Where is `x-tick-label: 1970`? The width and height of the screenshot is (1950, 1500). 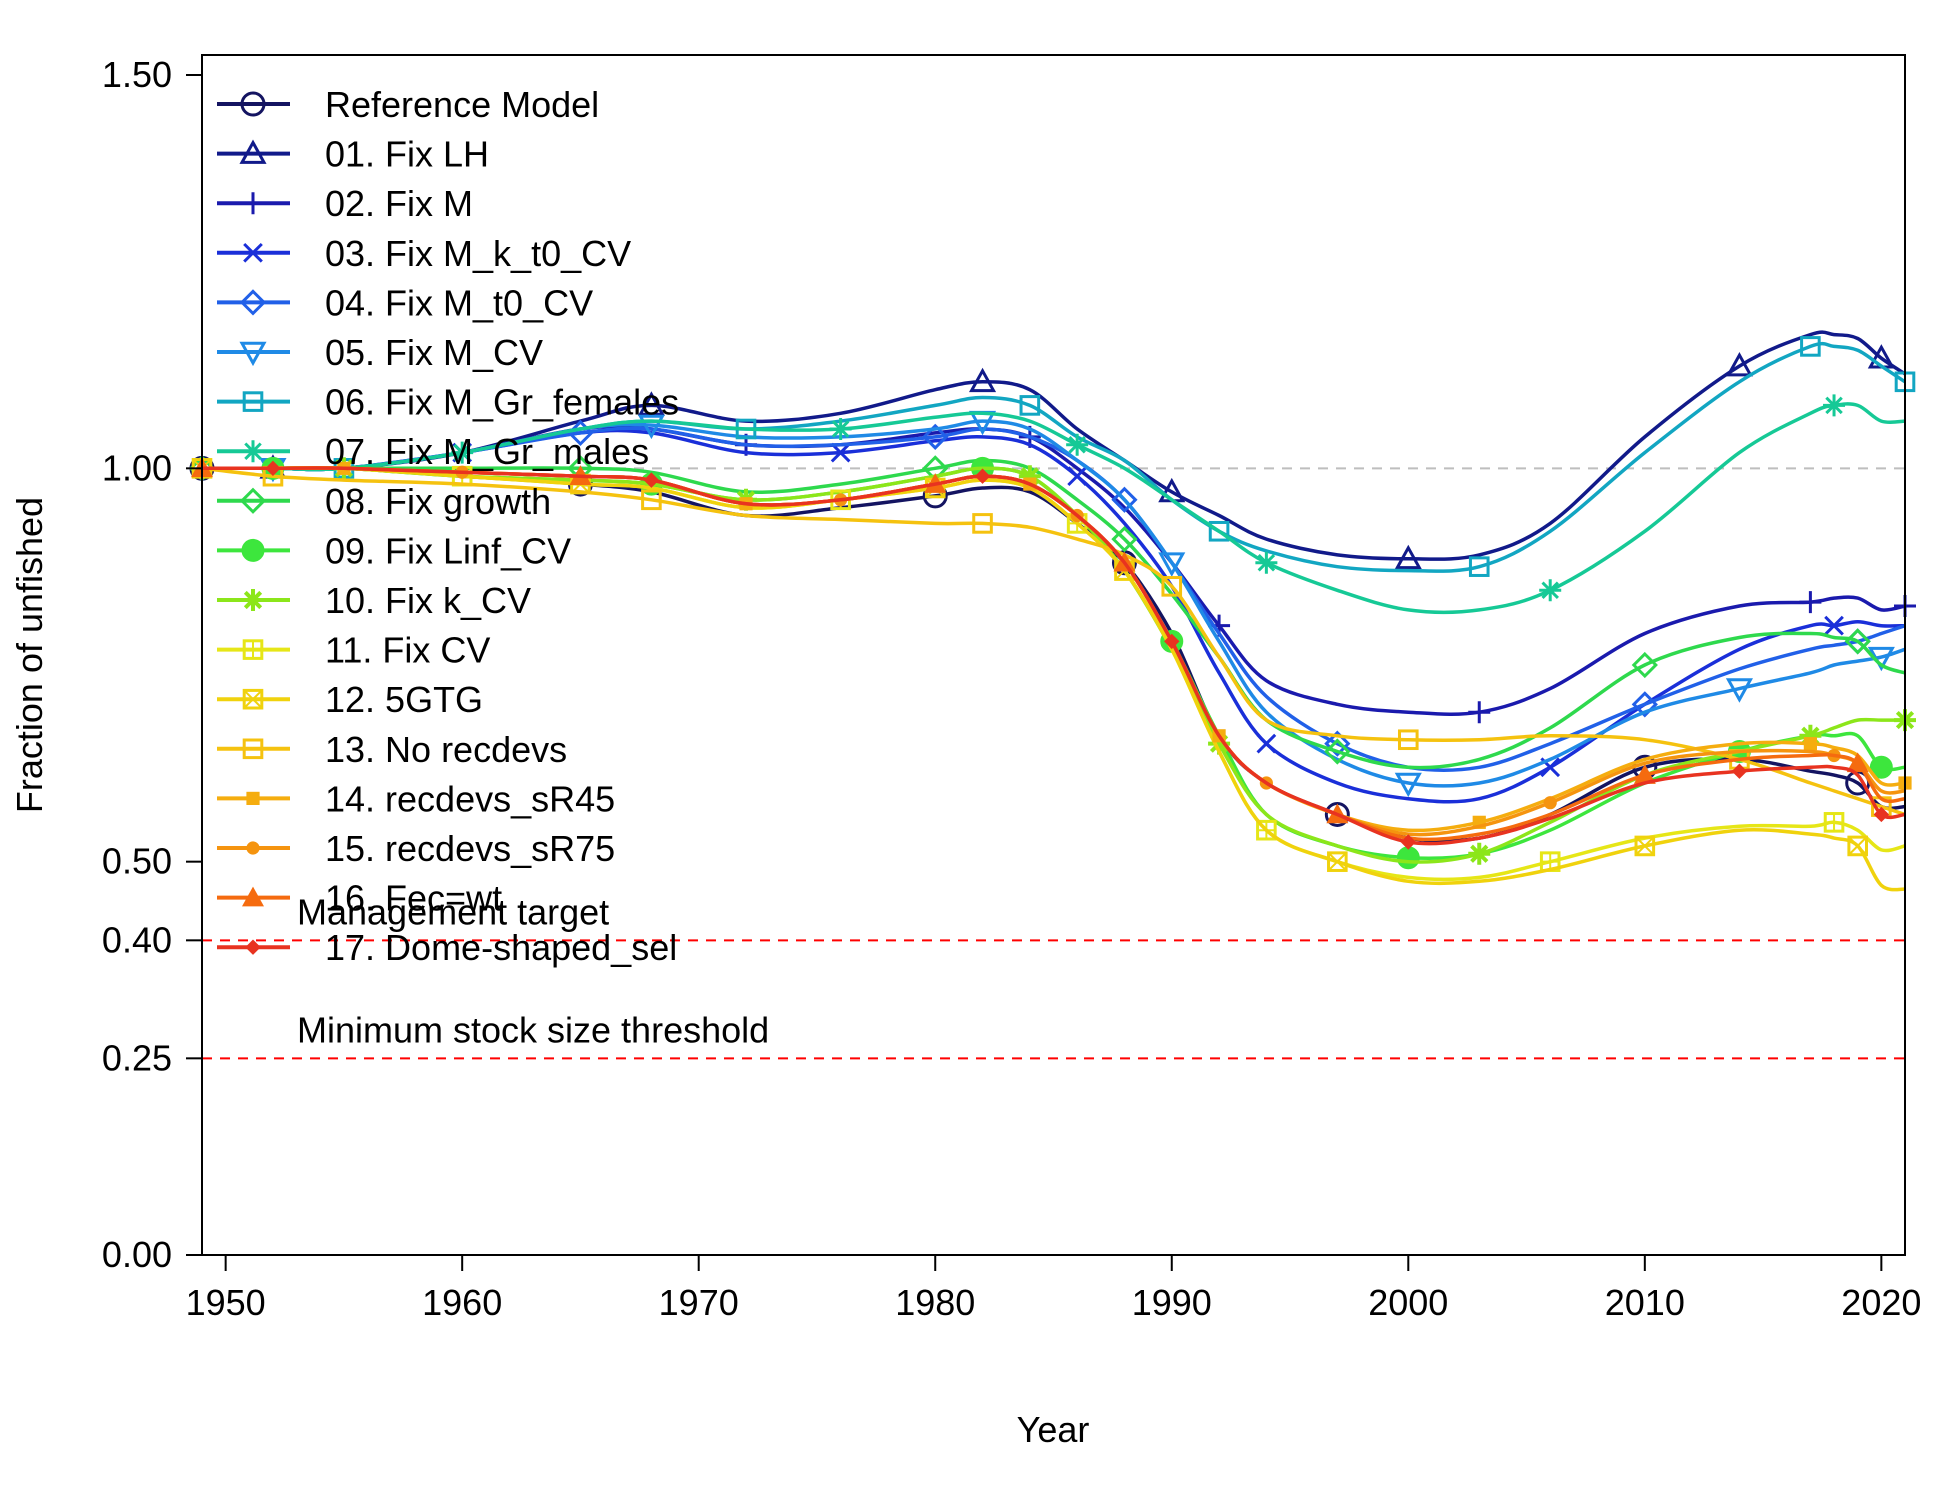 x-tick-label: 1970 is located at coordinates (699, 1302).